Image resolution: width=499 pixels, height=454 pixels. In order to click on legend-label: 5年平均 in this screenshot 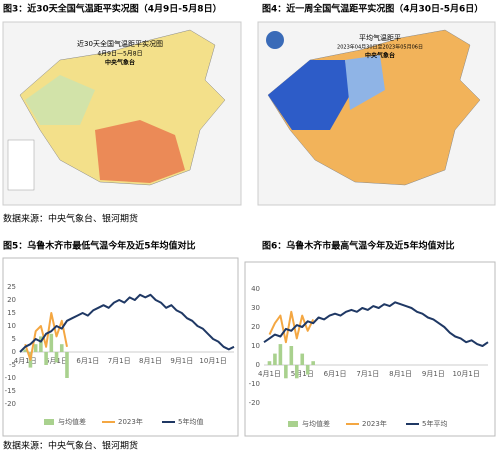, I will do `click(434, 423)`.